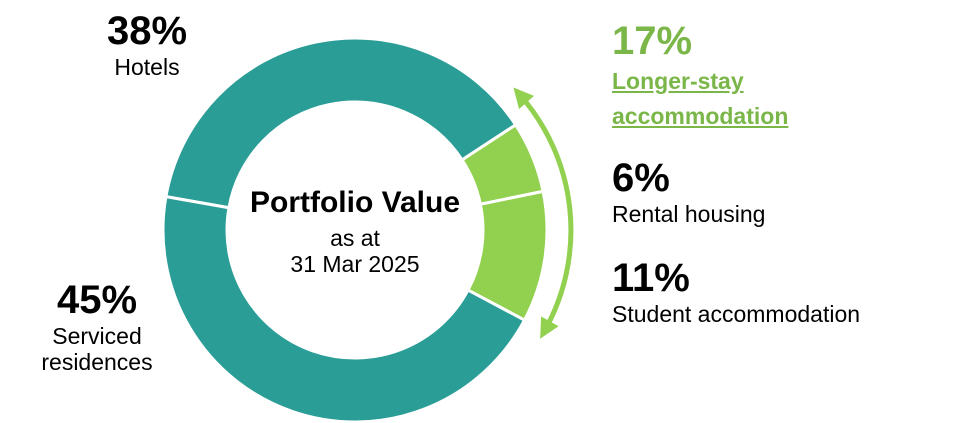 This screenshot has width=954, height=423. I want to click on segment-label: 6% Rental housing, so click(762, 191).